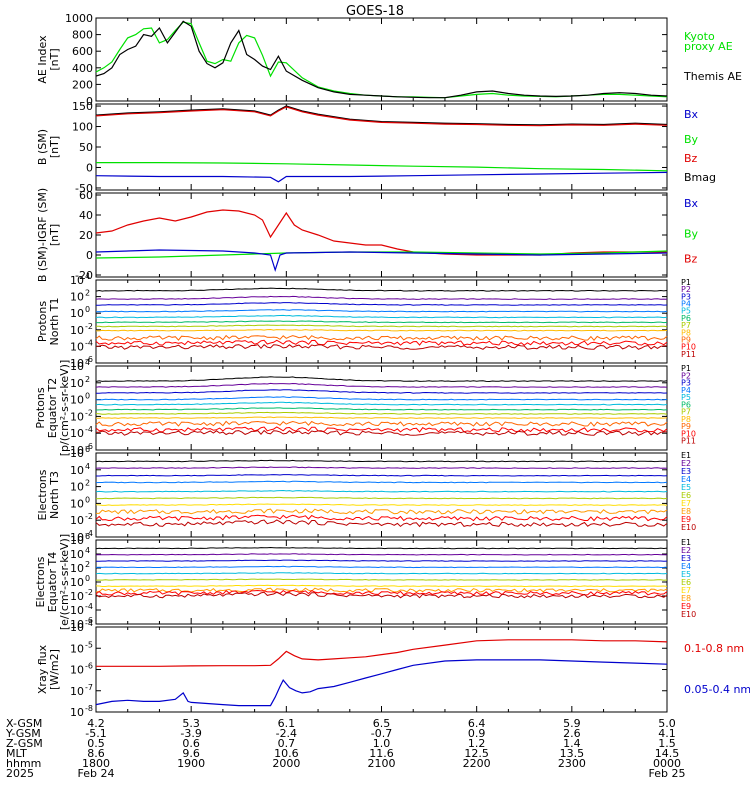 This screenshot has width=750, height=800. Describe the element at coordinates (686, 375) in the screenshot. I see `legend-entry: P2` at that location.